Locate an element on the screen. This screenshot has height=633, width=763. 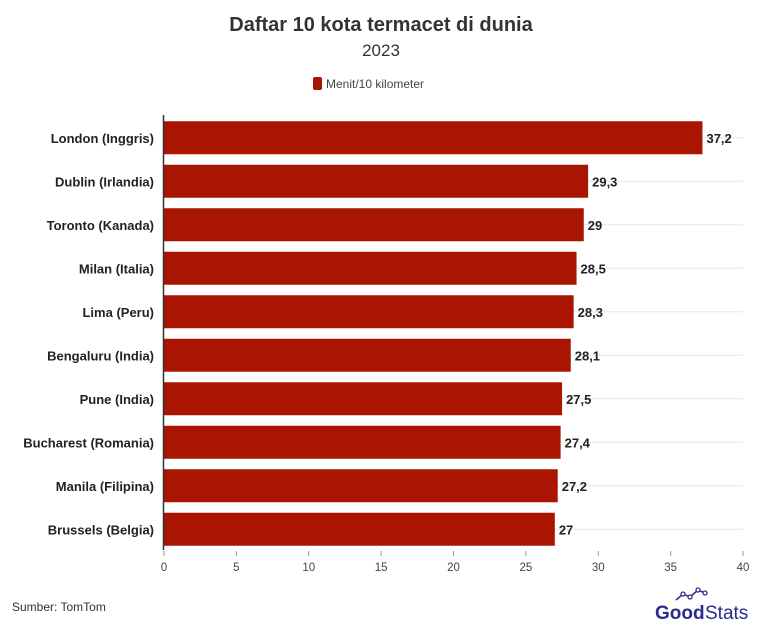
data-label: 28,1 is located at coordinates (587, 355).